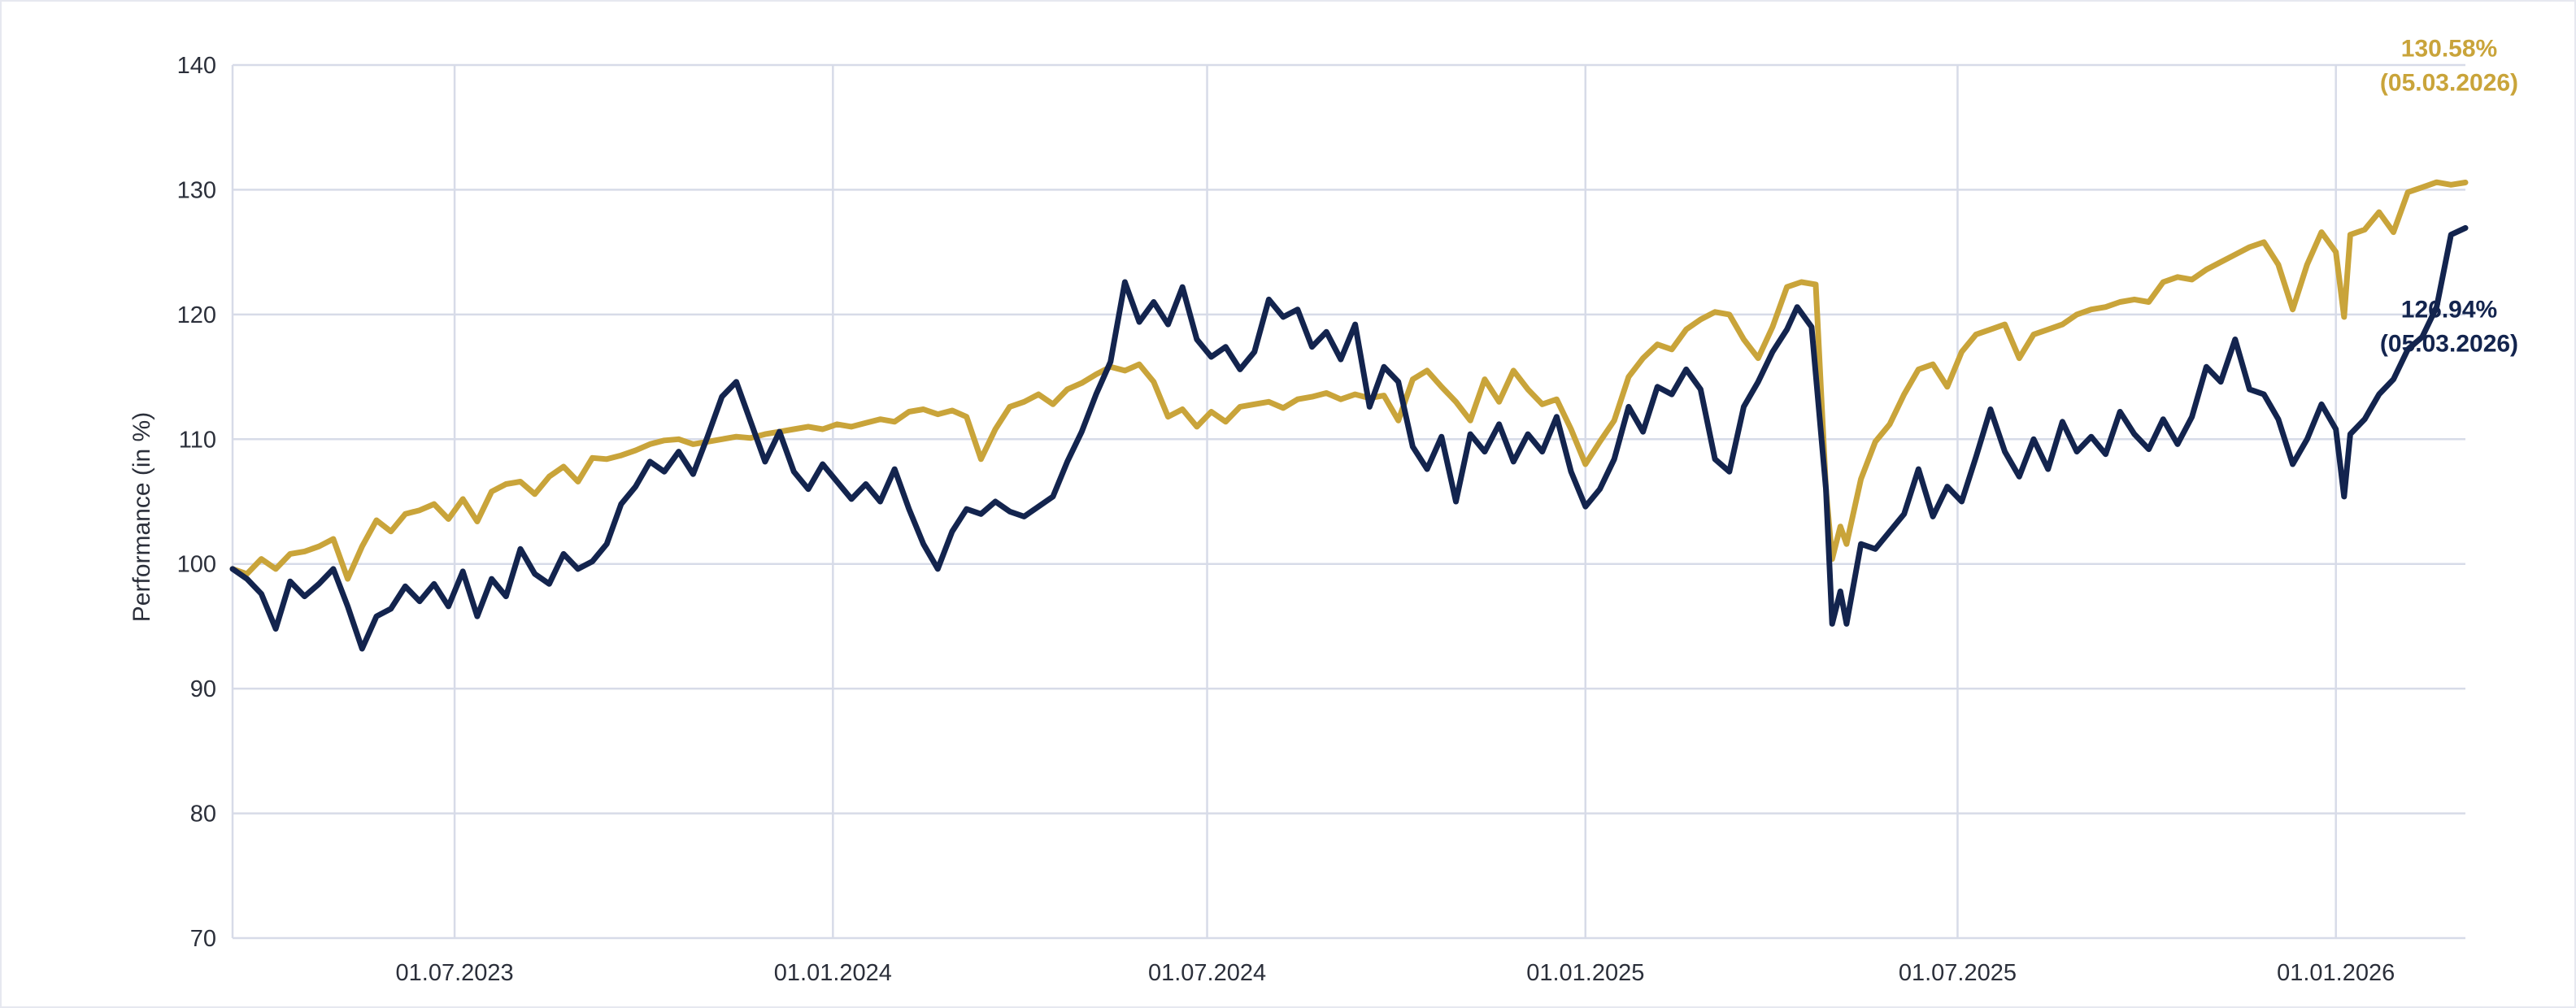 Image resolution: width=2576 pixels, height=1008 pixels. What do you see at coordinates (203, 815) in the screenshot?
I see `y-tick-label: 80` at bounding box center [203, 815].